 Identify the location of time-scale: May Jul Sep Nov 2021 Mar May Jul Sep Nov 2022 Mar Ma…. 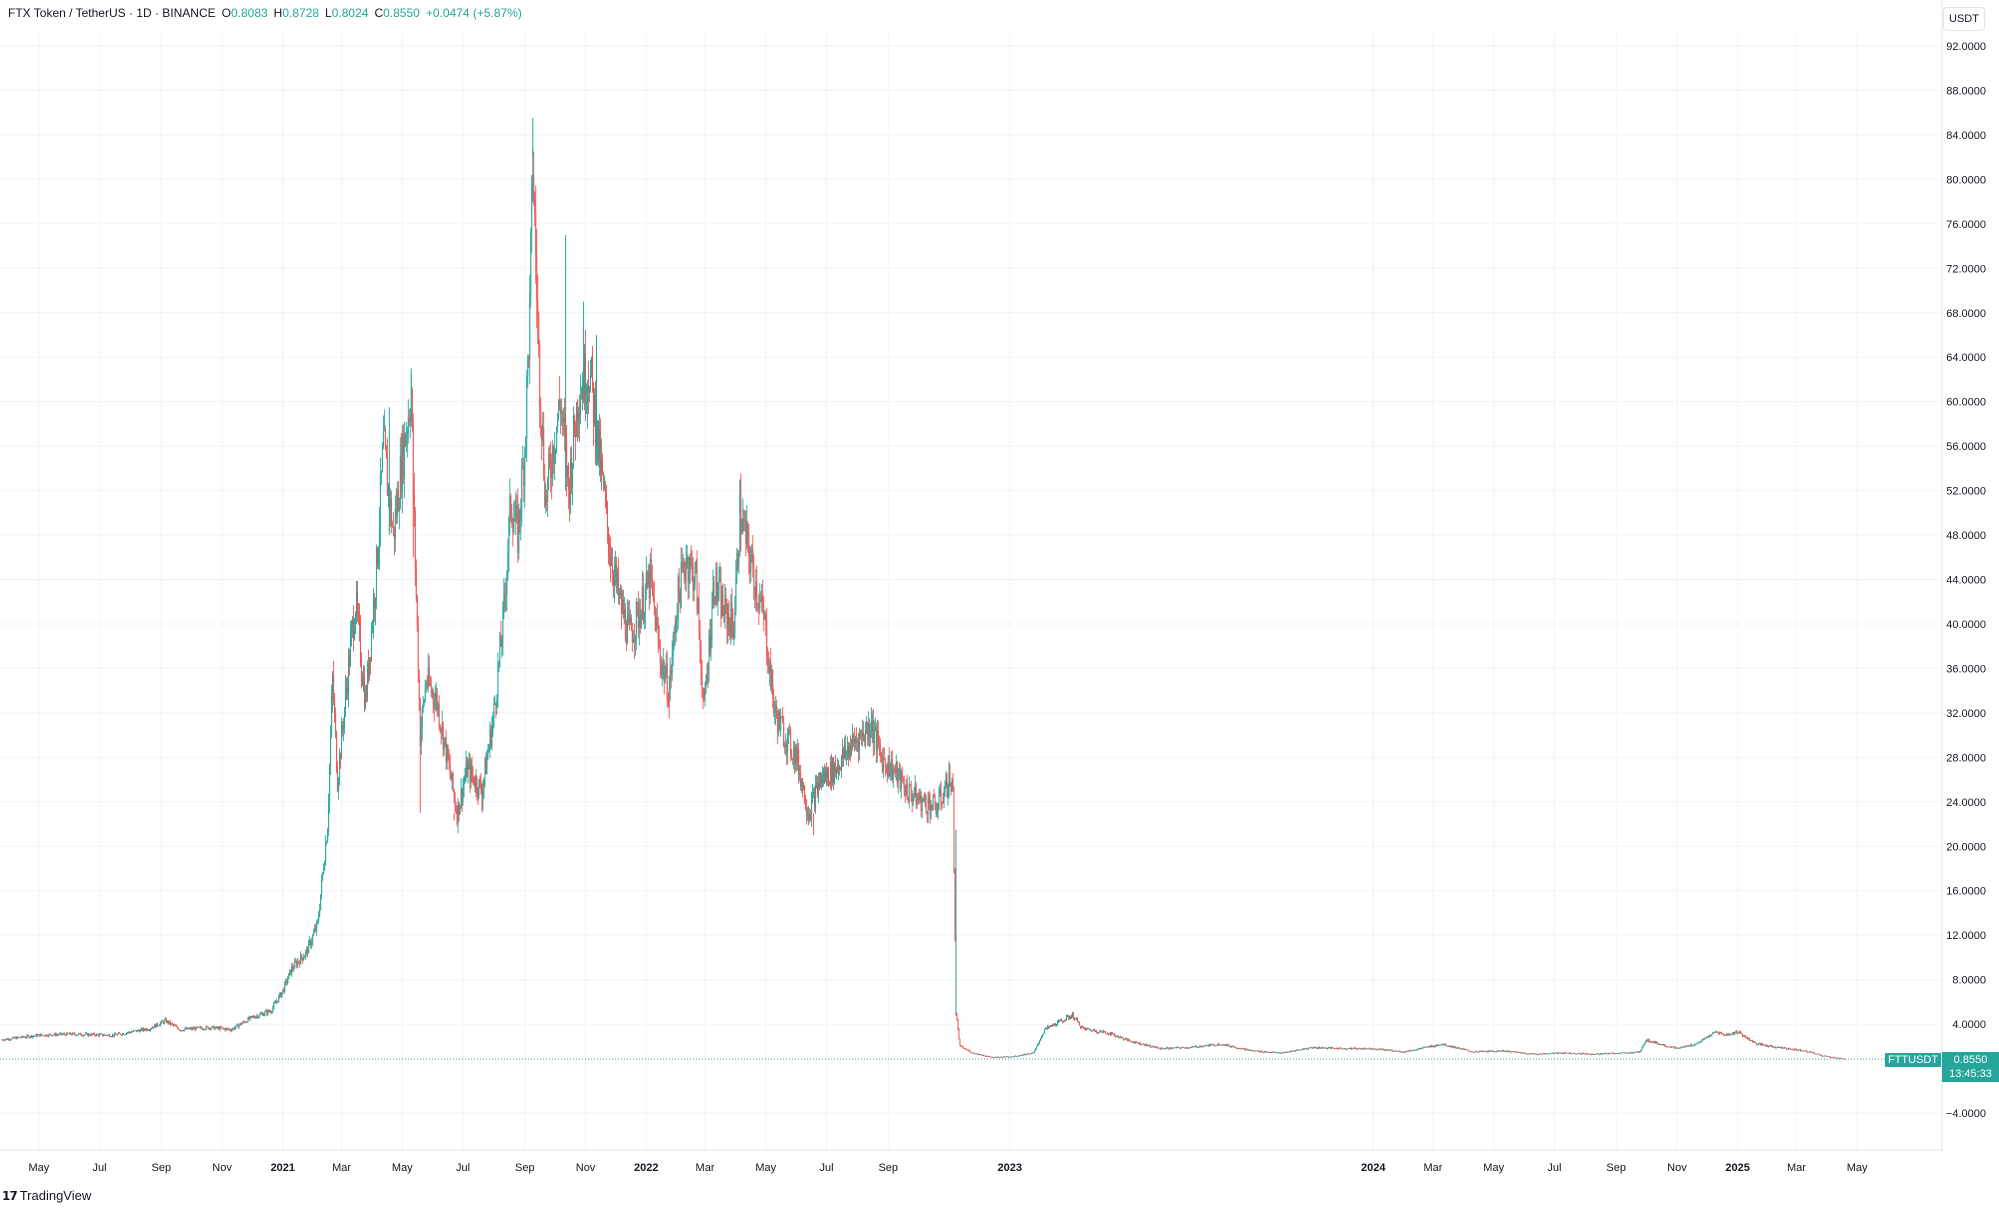
(971, 1161).